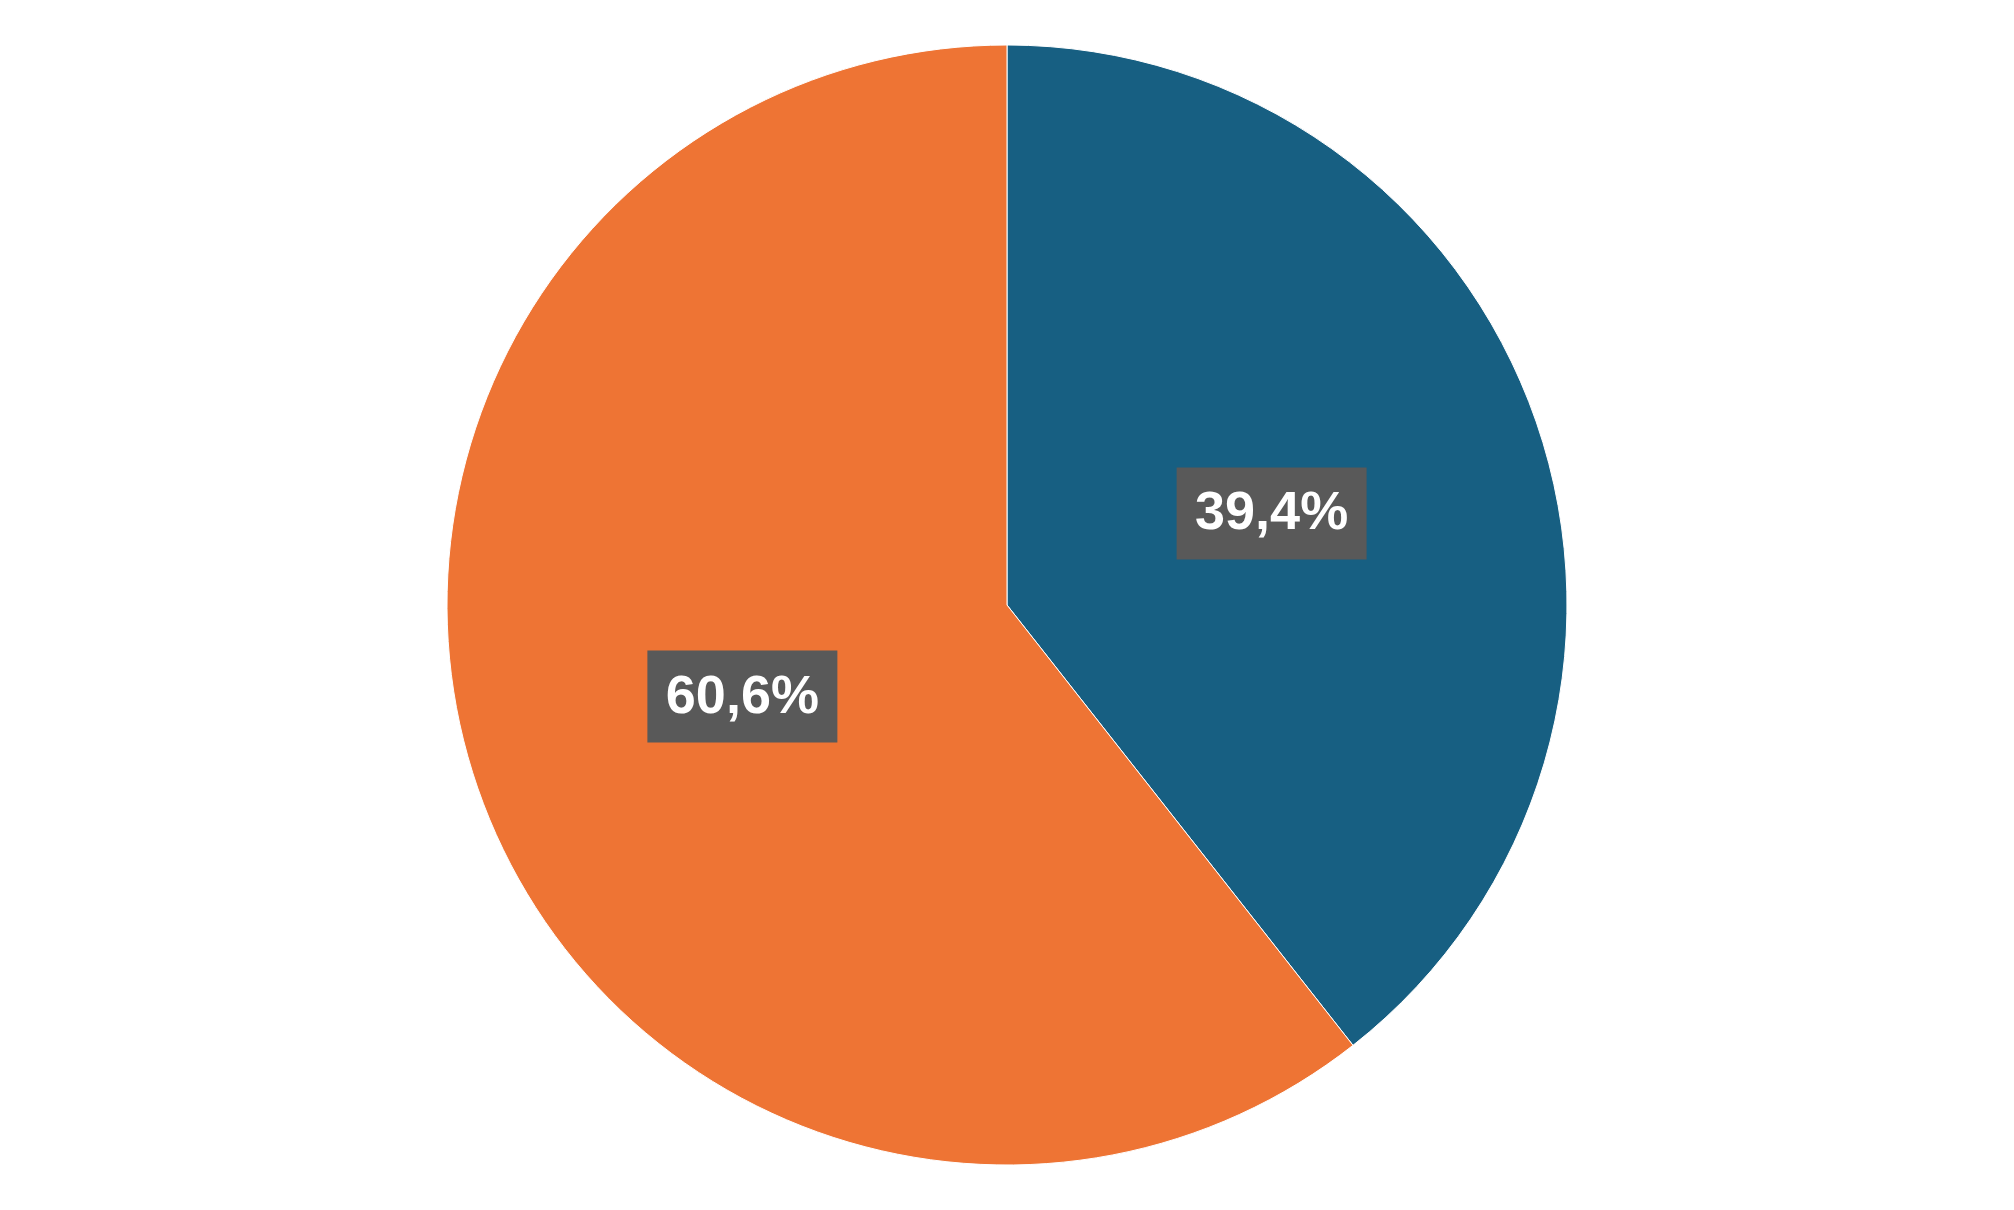  What do you see at coordinates (1272, 510) in the screenshot?
I see `data-label: 39,4%` at bounding box center [1272, 510].